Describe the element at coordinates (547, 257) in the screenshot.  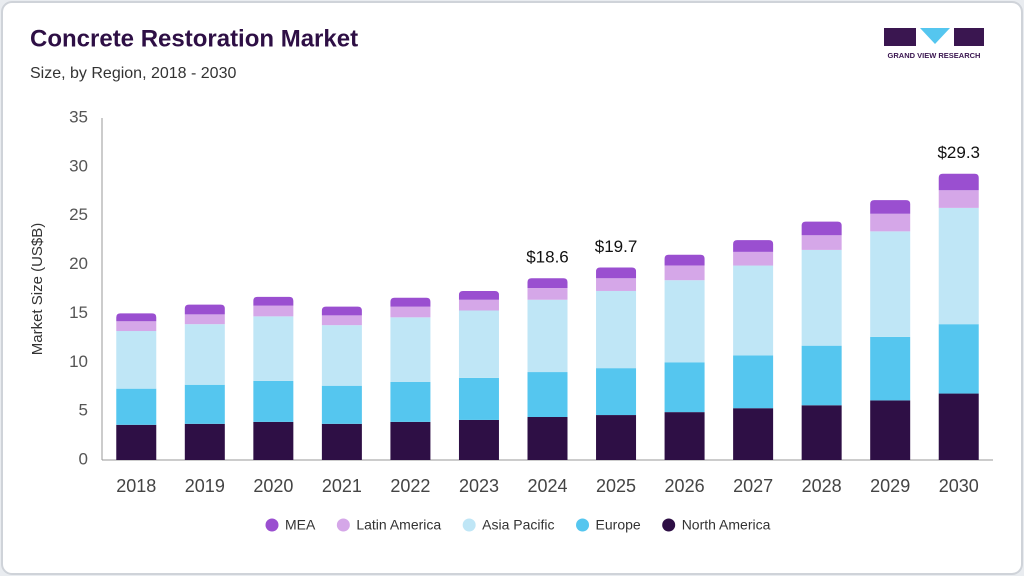
I see `total-label: $18.6` at that location.